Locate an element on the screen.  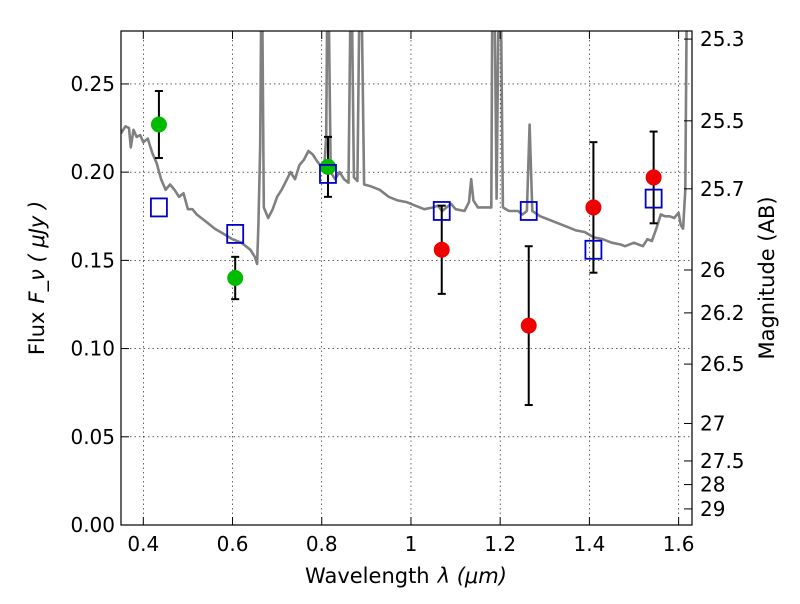
magnitude-tick-label: 26.2 is located at coordinates (722, 313).